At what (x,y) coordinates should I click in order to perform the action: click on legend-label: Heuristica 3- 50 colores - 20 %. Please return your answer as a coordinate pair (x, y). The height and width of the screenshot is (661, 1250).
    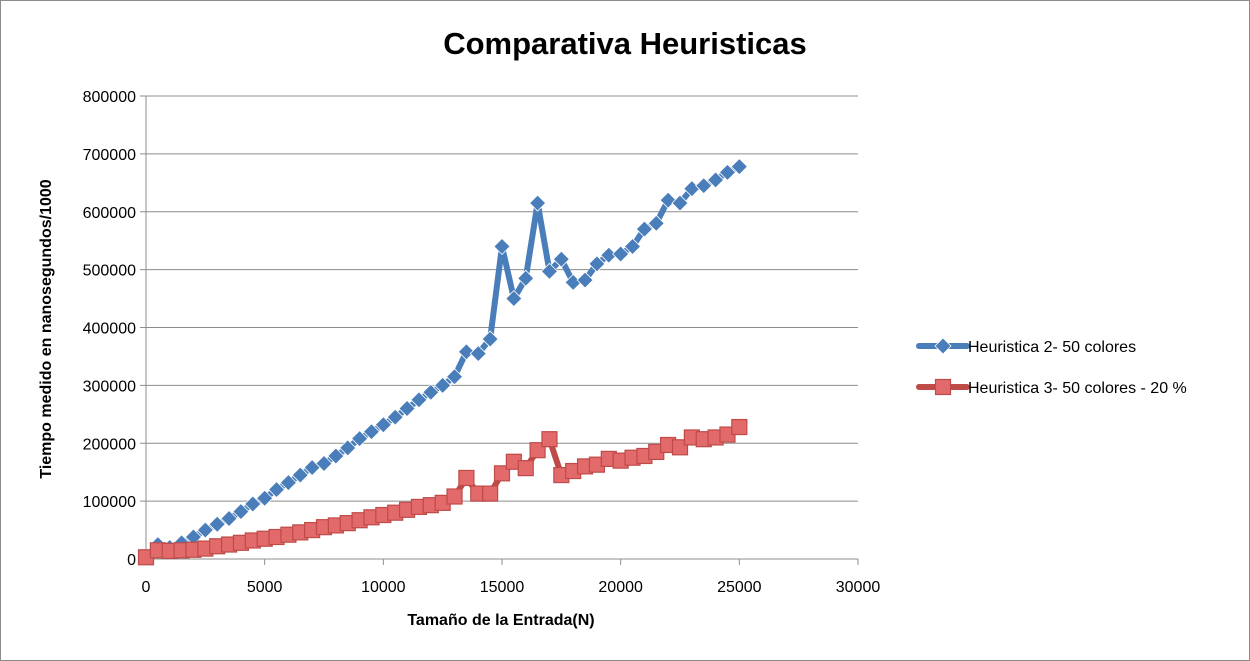
    Looking at the image, I should click on (1077, 388).